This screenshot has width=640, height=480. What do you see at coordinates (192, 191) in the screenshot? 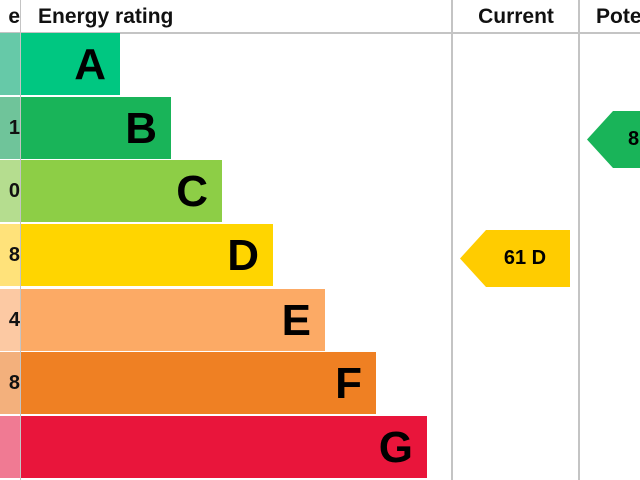
I see `band-letter: C` at bounding box center [192, 191].